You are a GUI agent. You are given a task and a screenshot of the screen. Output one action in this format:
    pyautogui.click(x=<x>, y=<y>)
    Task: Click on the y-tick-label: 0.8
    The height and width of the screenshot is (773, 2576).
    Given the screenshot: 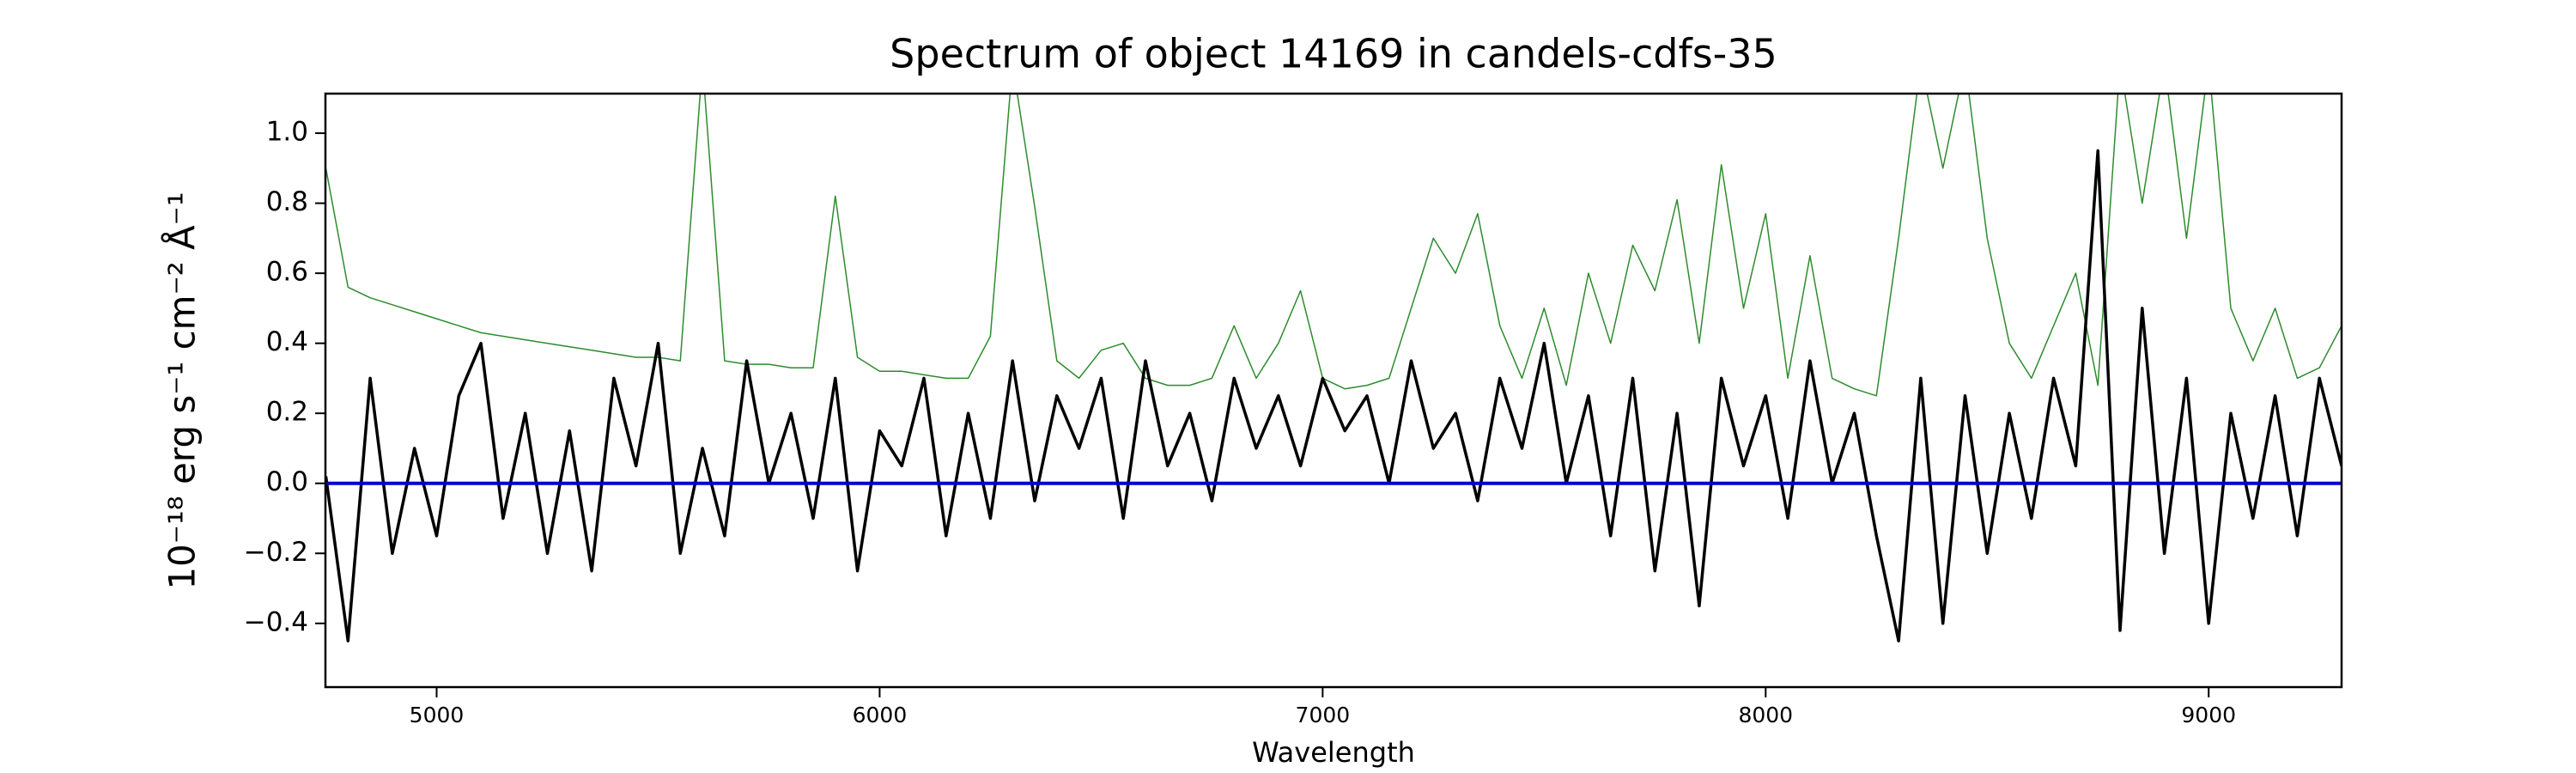 What is the action you would take?
    pyautogui.click(x=287, y=201)
    